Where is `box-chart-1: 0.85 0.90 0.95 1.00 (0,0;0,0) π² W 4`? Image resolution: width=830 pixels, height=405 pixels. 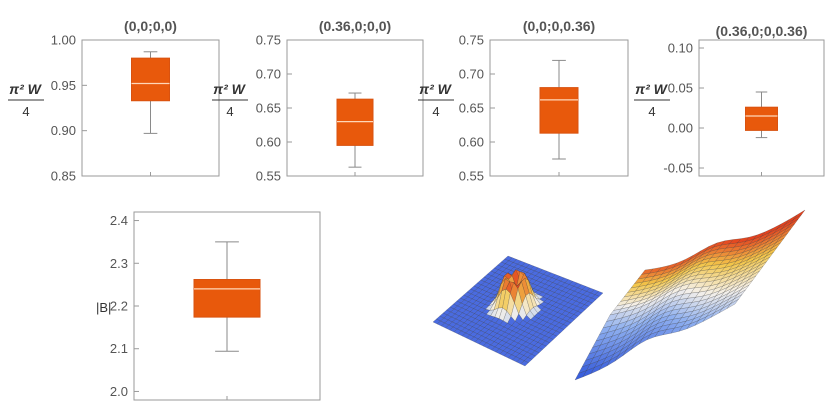
box-chart-1: 0.85 0.90 0.95 1.00 (0,0;0,0) π² W 4 is located at coordinates (114, 101).